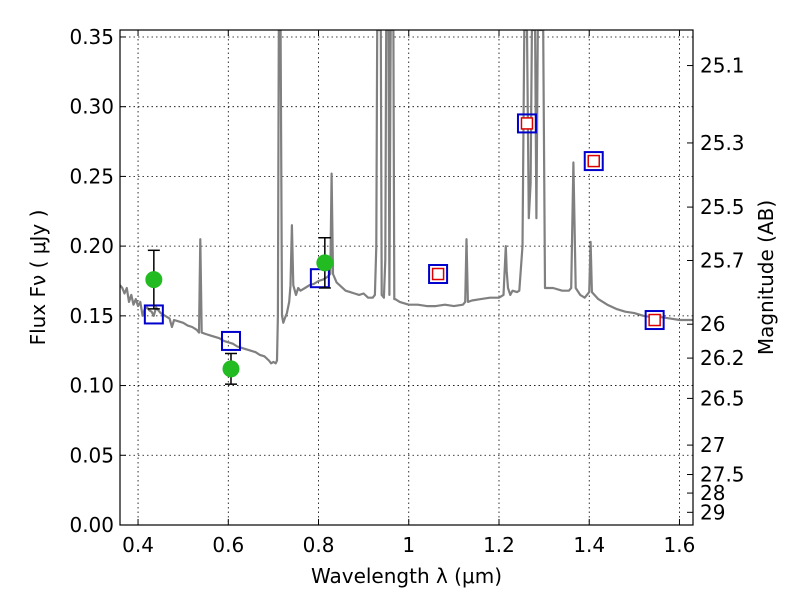 The width and height of the screenshot is (800, 600). I want to click on right-tick-label: 26, so click(712, 324).